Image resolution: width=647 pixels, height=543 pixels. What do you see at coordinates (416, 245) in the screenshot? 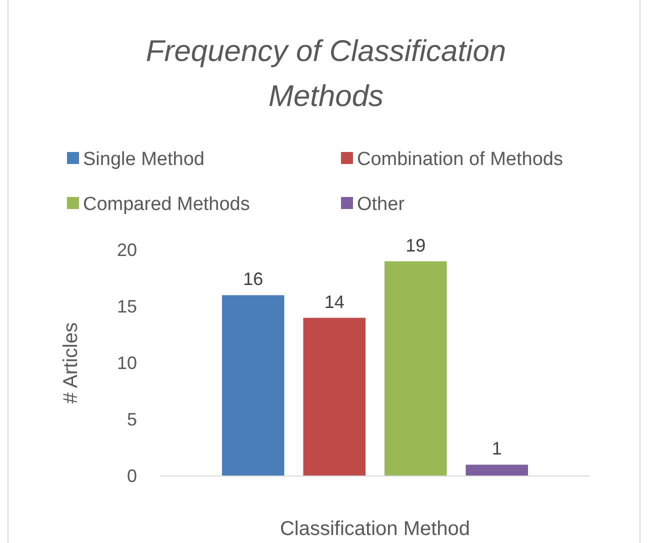
I see `data-label: 19` at bounding box center [416, 245].